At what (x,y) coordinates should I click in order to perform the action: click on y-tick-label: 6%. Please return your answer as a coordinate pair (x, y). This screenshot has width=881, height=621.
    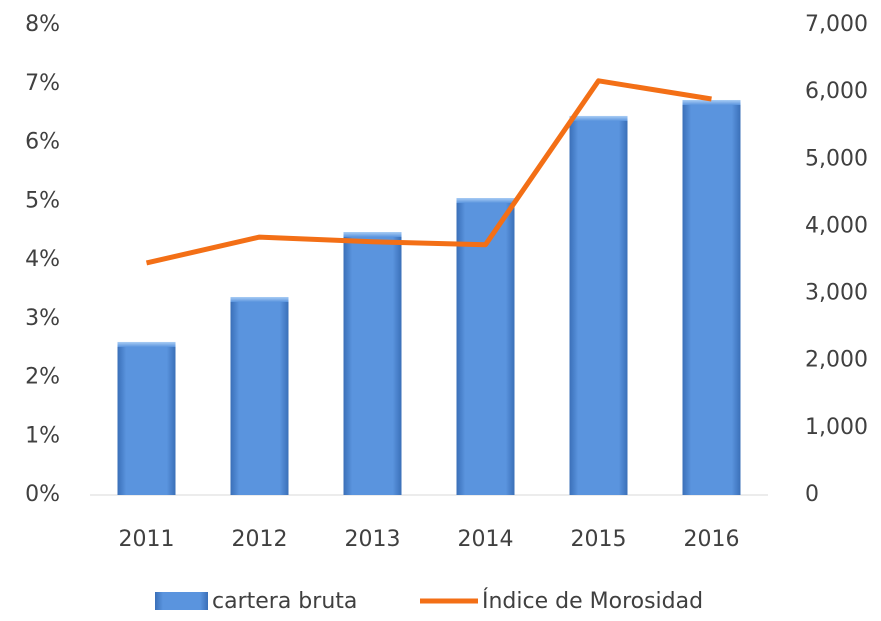
    Looking at the image, I should click on (42, 142).